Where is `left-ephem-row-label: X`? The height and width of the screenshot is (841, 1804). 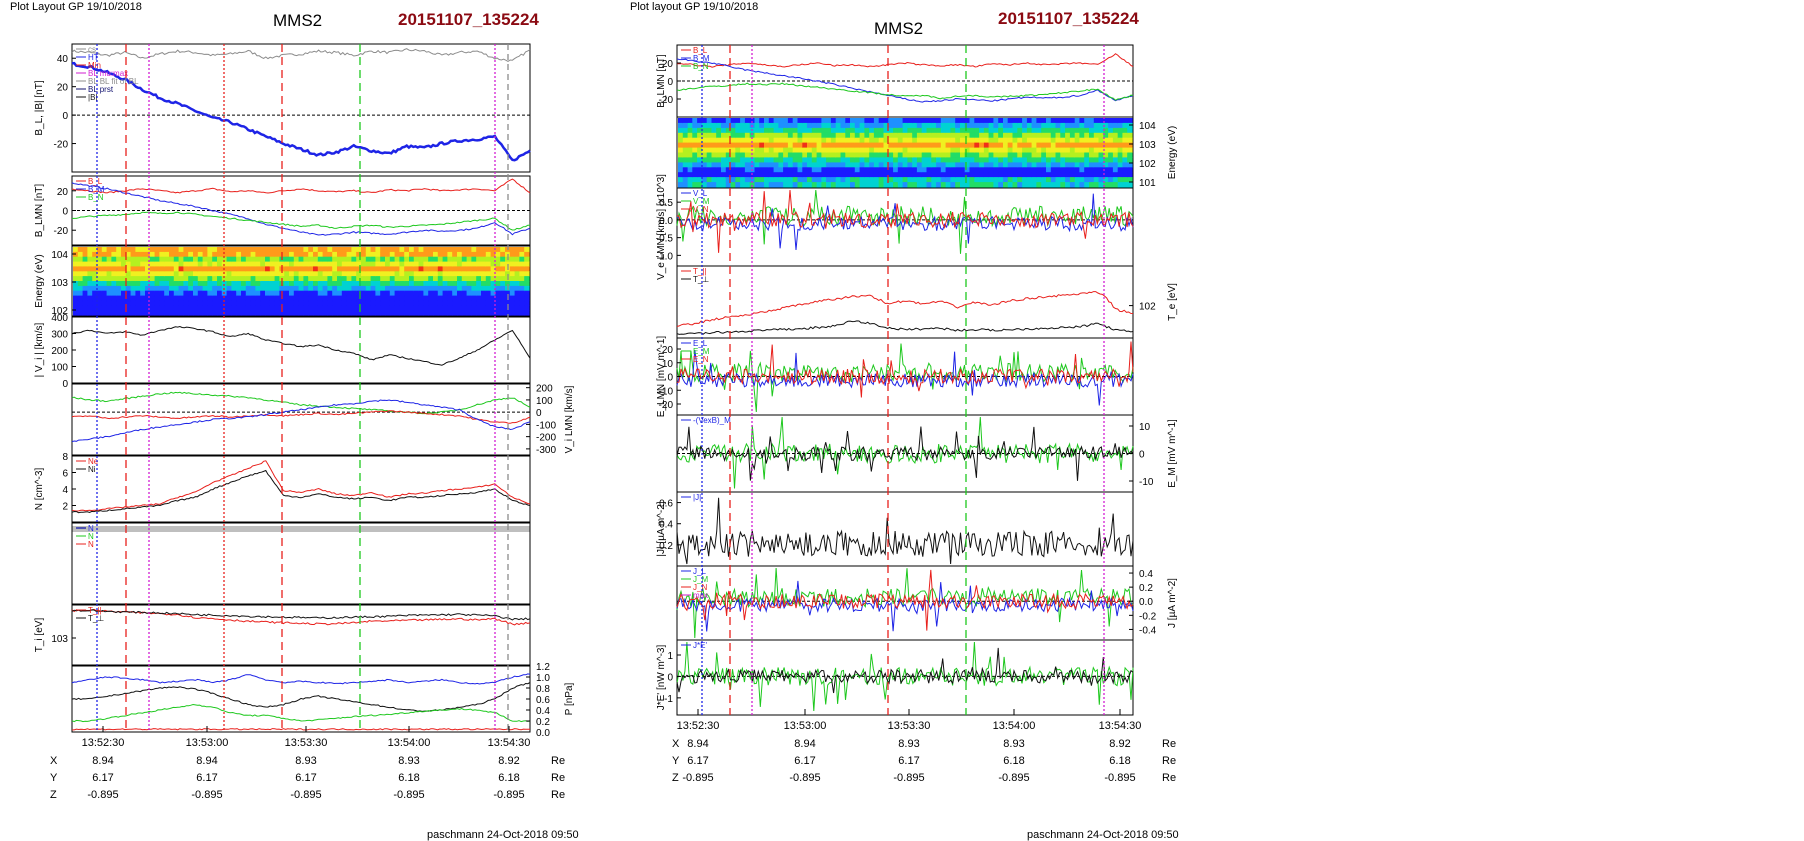 left-ephem-row-label: X is located at coordinates (54, 761).